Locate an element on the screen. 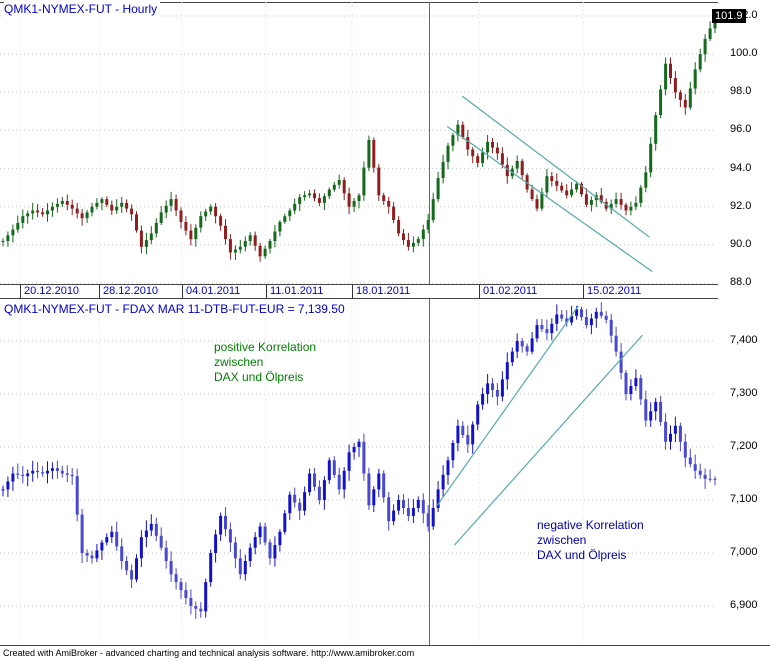  y-axis-label: 7,100 is located at coordinates (744, 499).